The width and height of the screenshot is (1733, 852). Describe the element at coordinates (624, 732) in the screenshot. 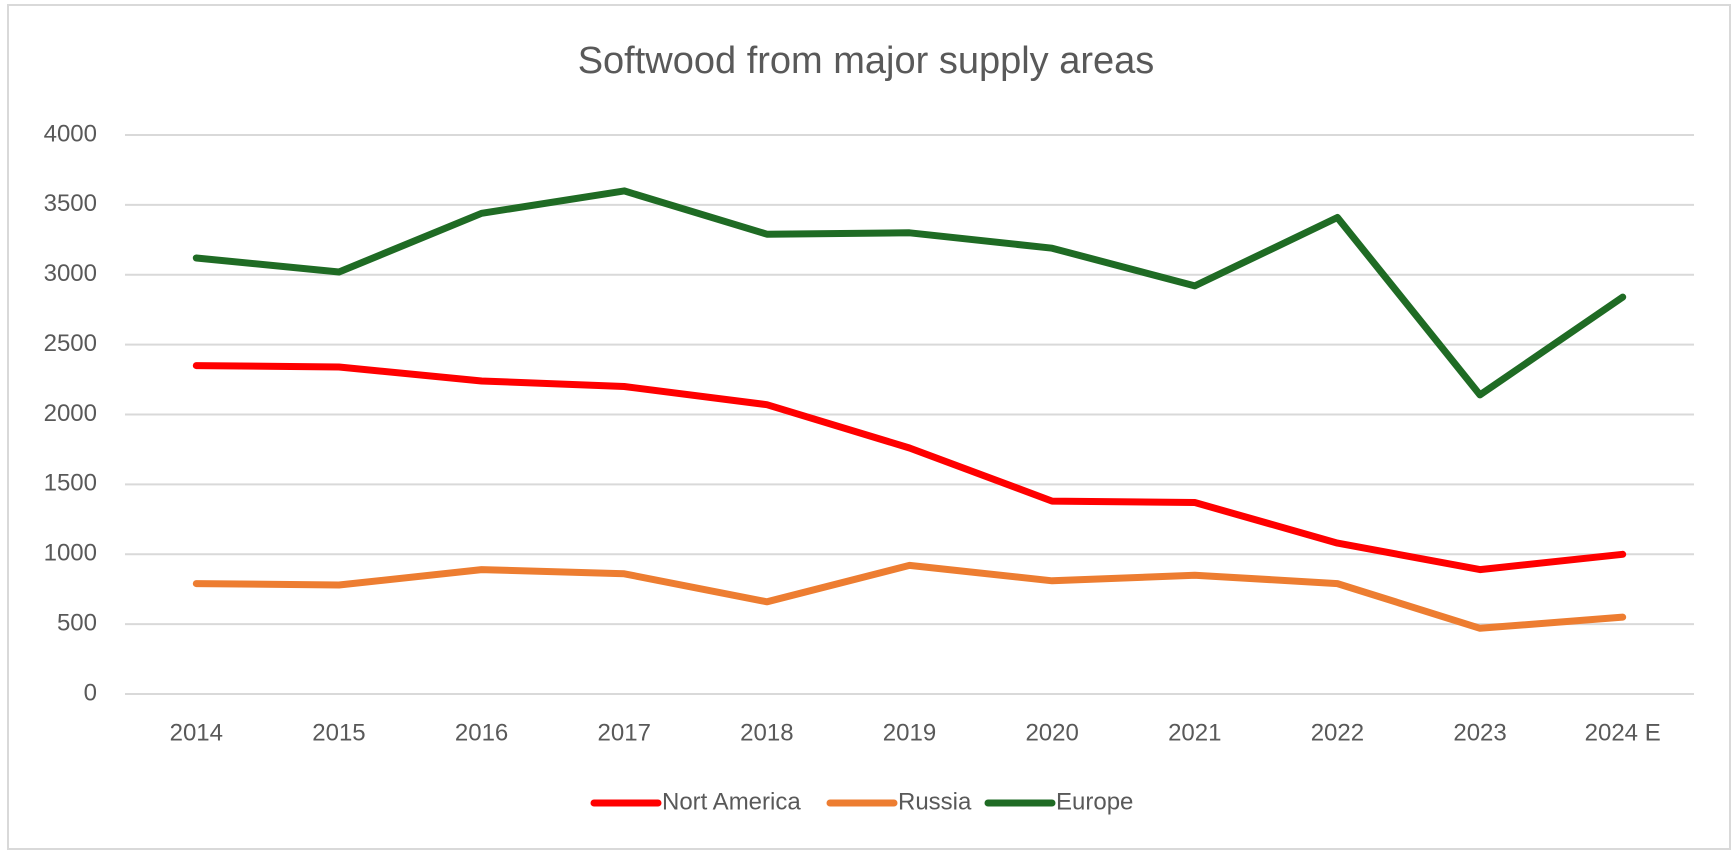

I see `x-tick-label: 2017` at that location.